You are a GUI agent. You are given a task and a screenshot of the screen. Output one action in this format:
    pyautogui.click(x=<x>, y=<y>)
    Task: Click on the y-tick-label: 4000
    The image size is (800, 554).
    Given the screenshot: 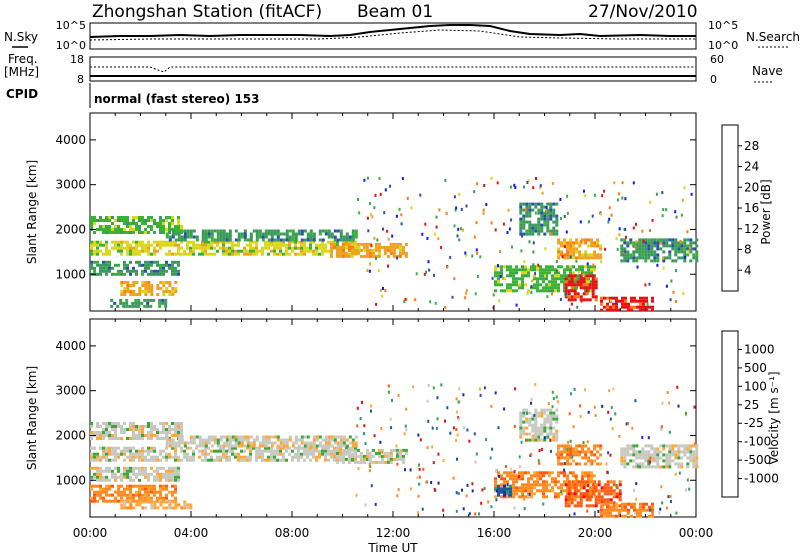 What is the action you would take?
    pyautogui.click(x=70, y=140)
    